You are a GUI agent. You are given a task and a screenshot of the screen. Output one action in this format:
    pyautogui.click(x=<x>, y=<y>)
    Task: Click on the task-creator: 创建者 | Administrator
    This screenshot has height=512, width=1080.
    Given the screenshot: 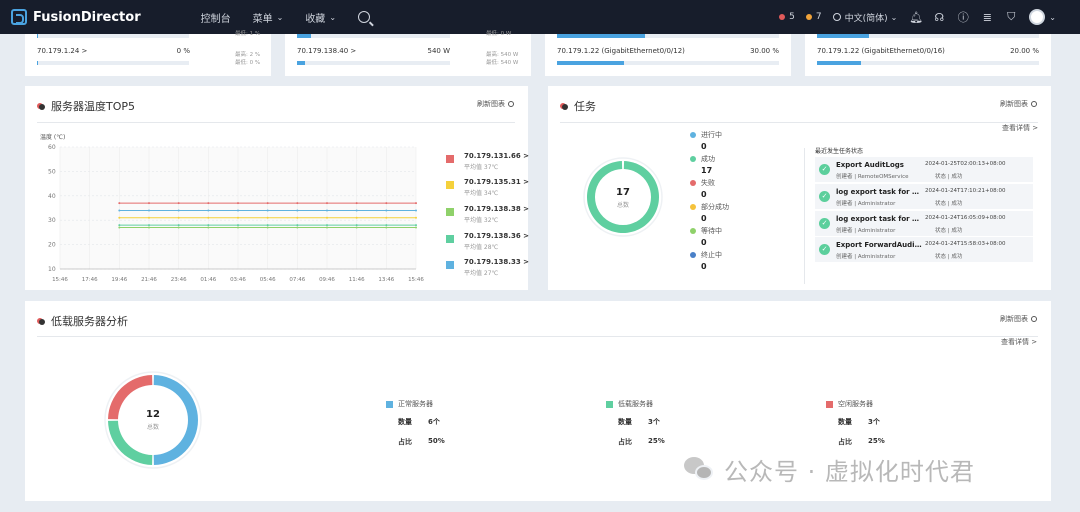 What is the action you would take?
    pyautogui.click(x=866, y=257)
    